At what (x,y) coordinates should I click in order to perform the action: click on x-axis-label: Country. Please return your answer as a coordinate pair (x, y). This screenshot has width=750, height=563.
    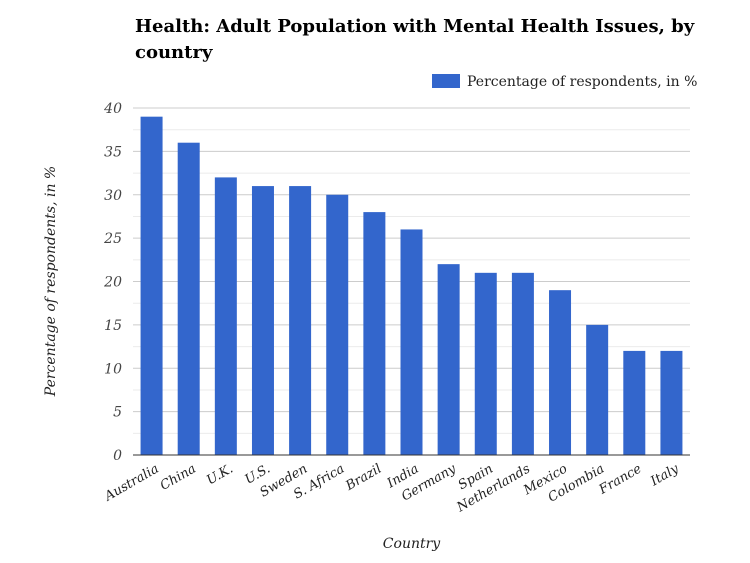
    Looking at the image, I should click on (412, 544).